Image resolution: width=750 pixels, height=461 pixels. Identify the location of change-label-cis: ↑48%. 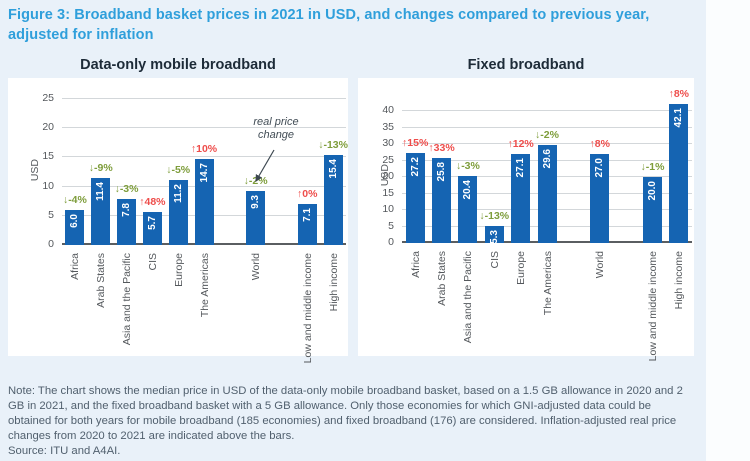
(152, 201).